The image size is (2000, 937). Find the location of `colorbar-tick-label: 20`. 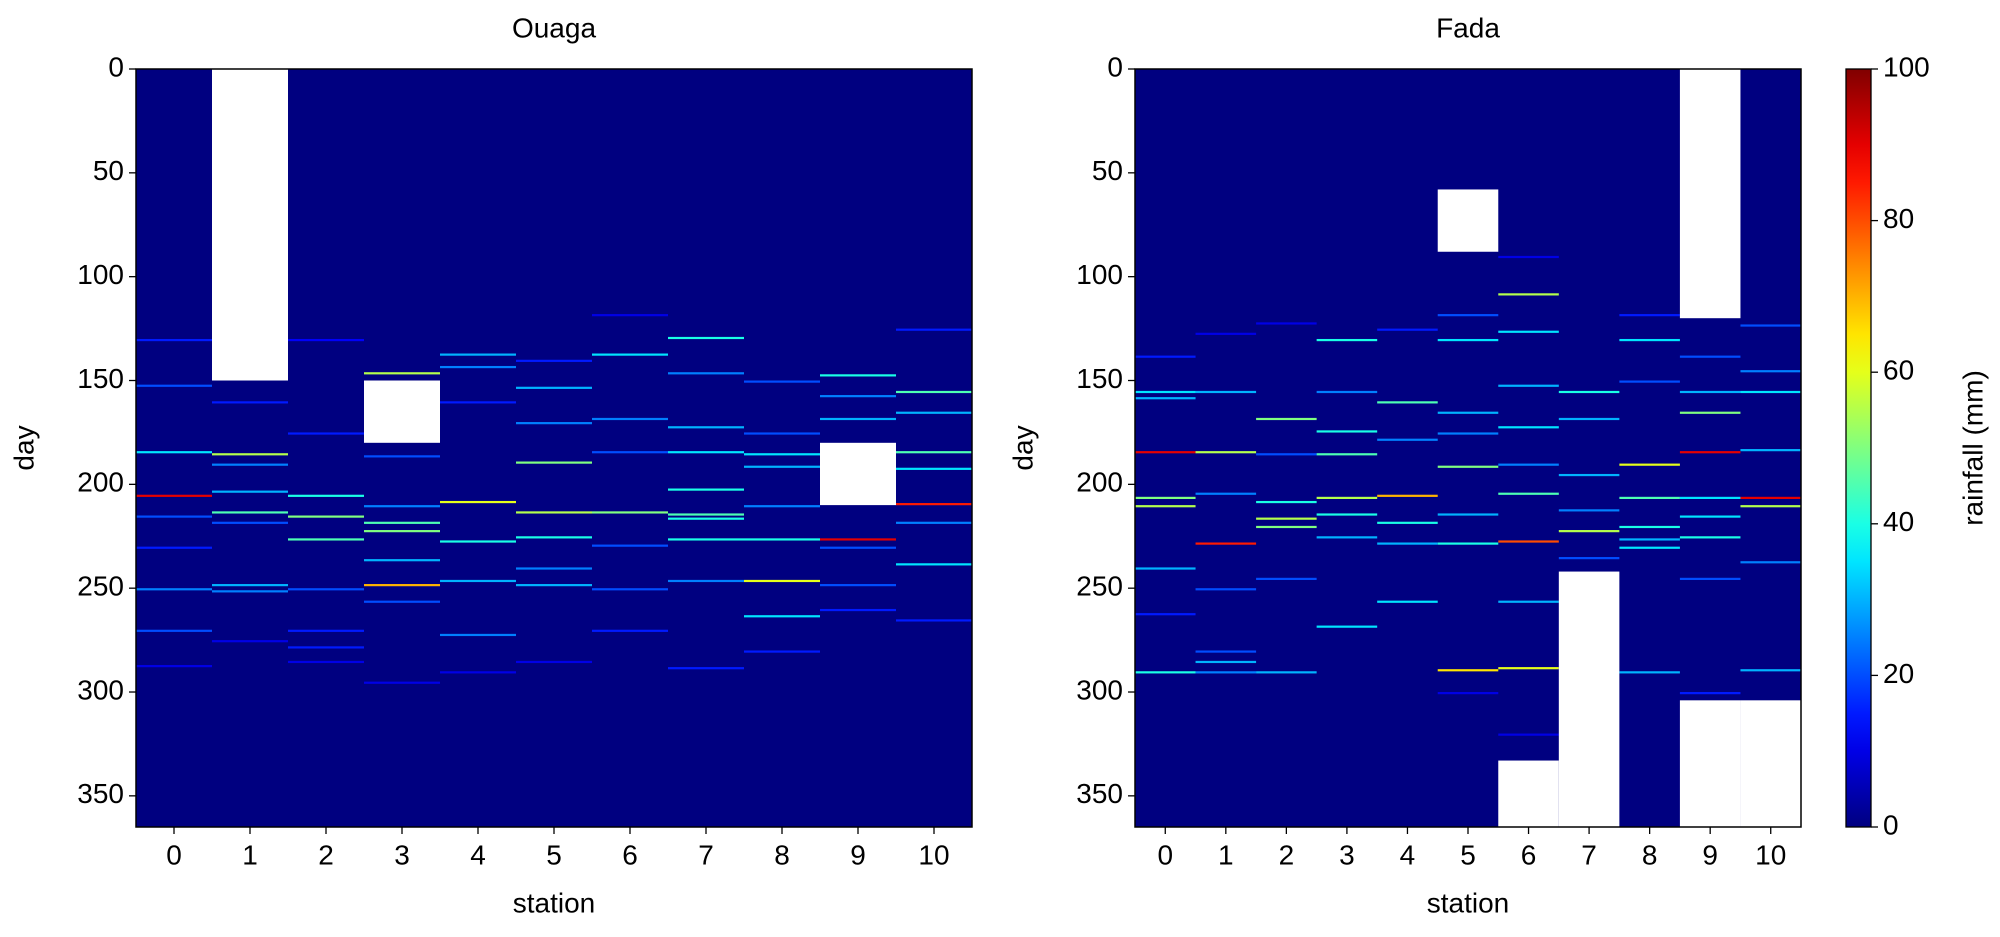

colorbar-tick-label: 20 is located at coordinates (1898, 673).